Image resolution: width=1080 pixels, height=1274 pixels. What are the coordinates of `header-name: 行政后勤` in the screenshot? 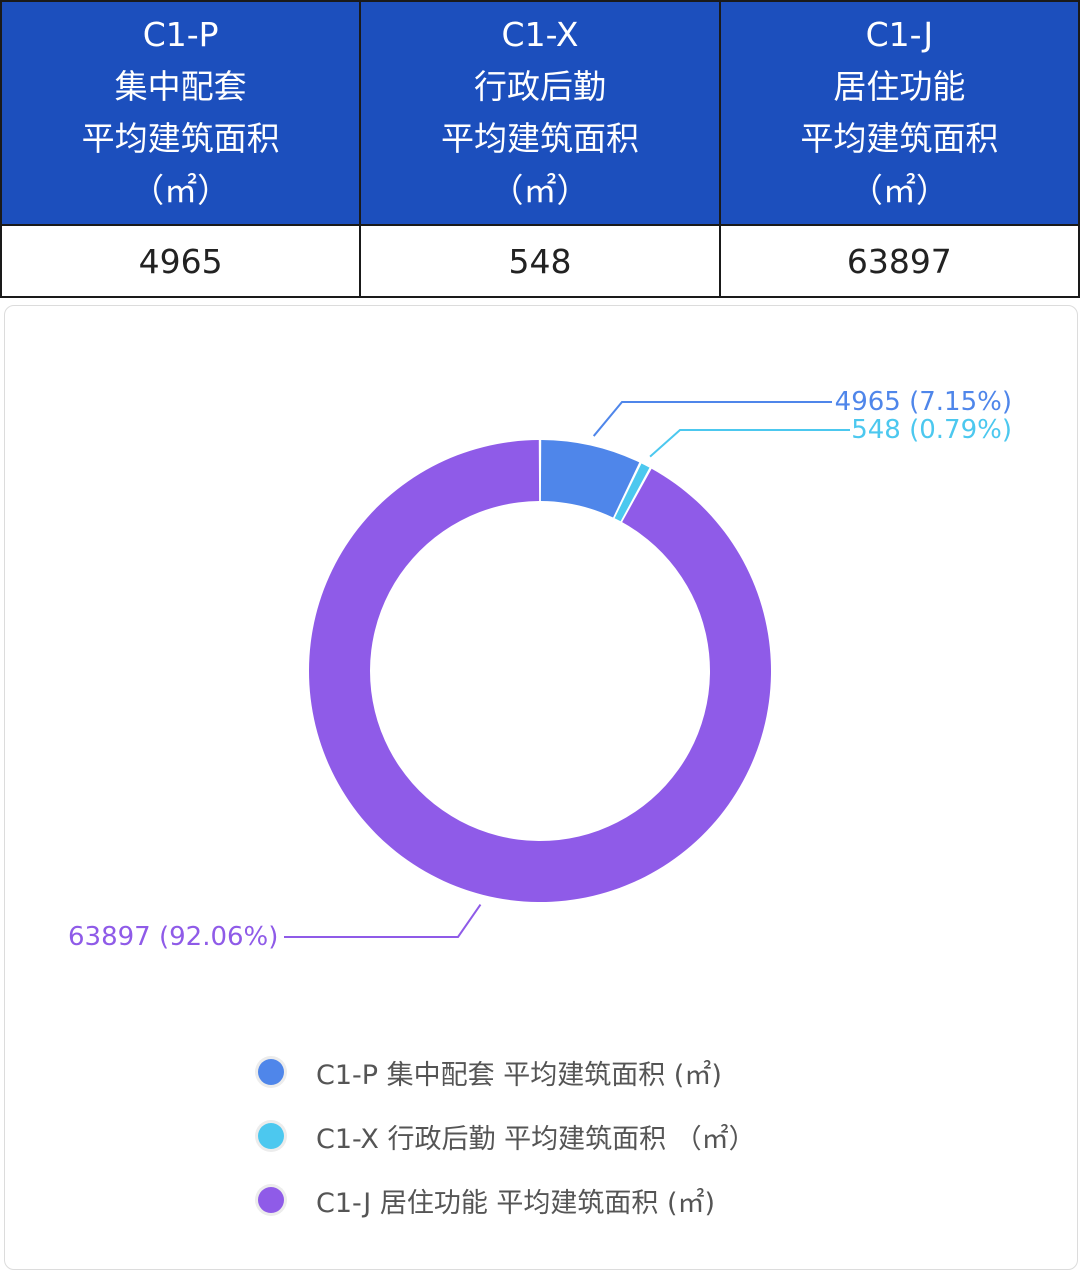 It's located at (539, 86).